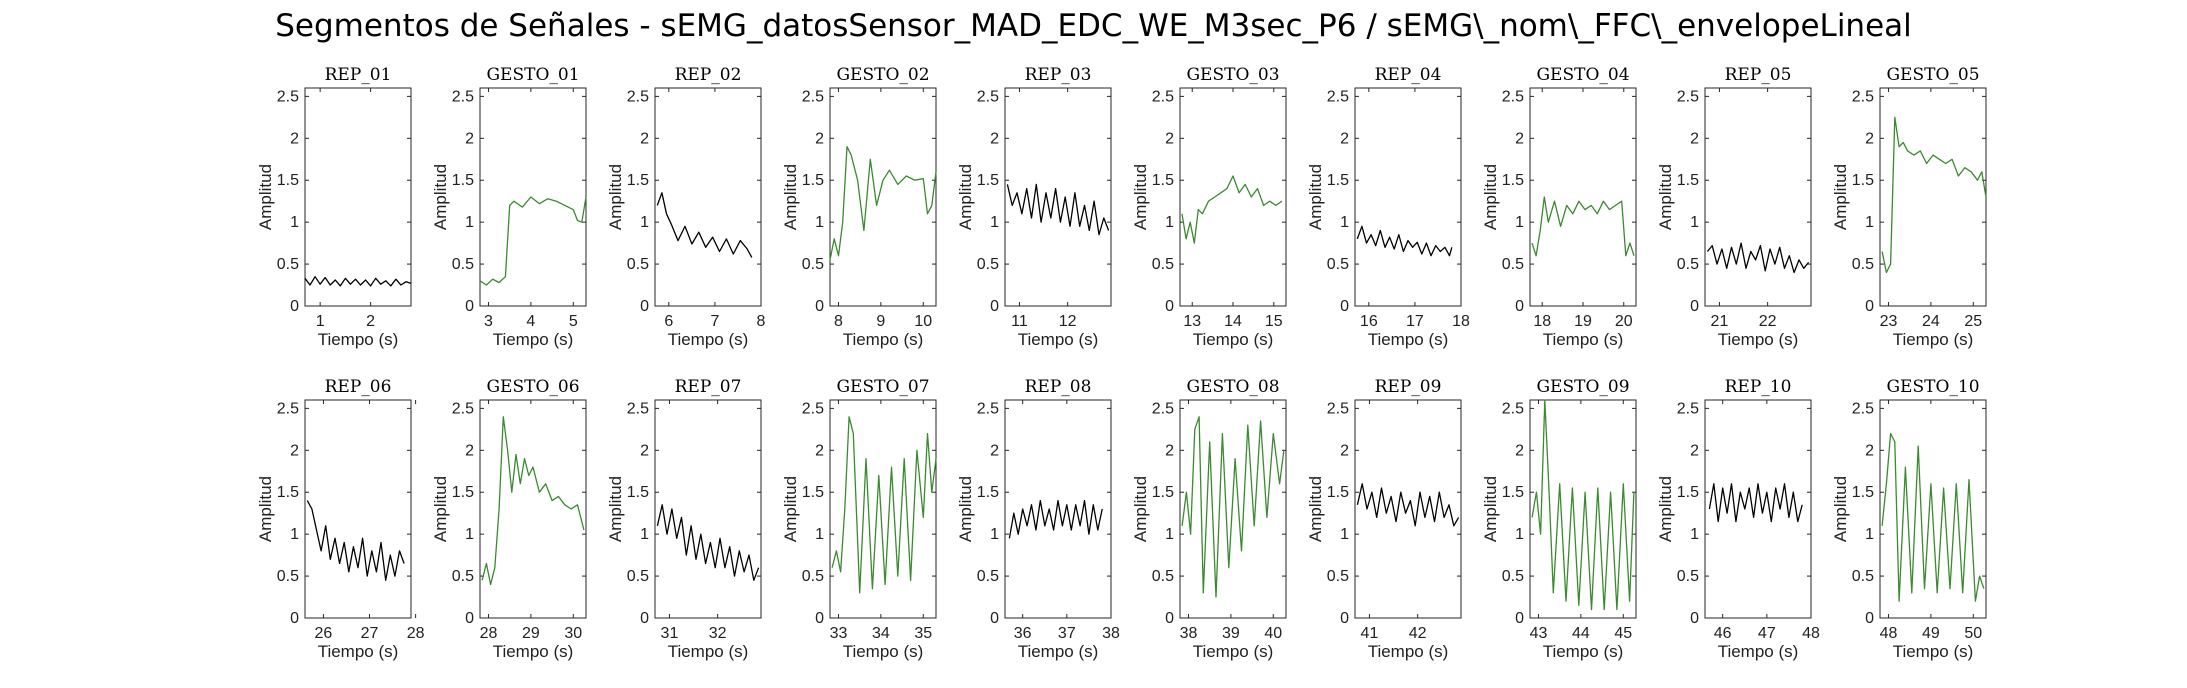  I want to click on subplot-title: GESTO_06, so click(532, 387).